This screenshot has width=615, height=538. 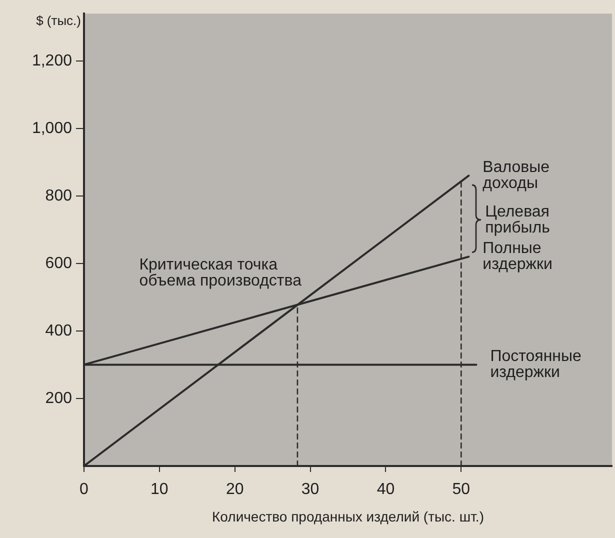 I want to click on x-tick-label: 10, so click(x=159, y=489).